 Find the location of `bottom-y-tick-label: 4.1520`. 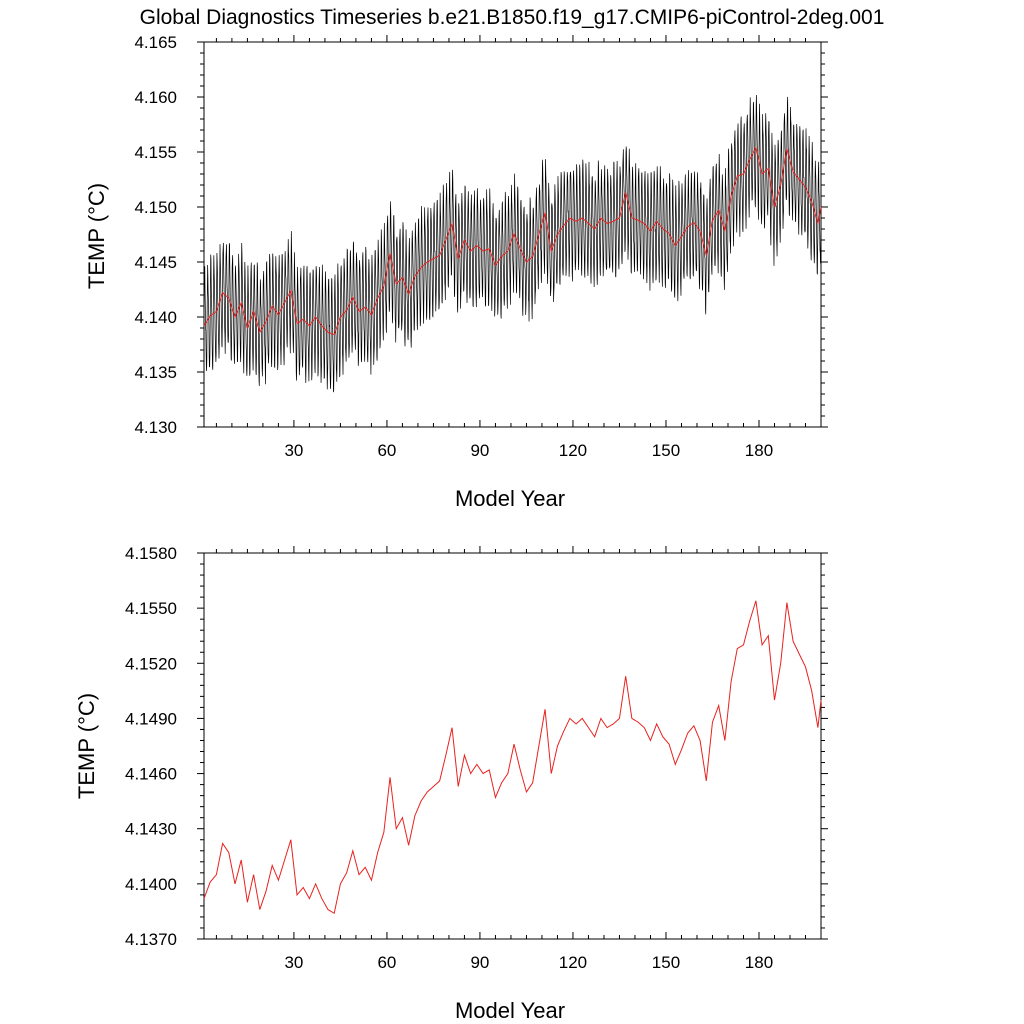

bottom-y-tick-label: 4.1520 is located at coordinates (151, 663).